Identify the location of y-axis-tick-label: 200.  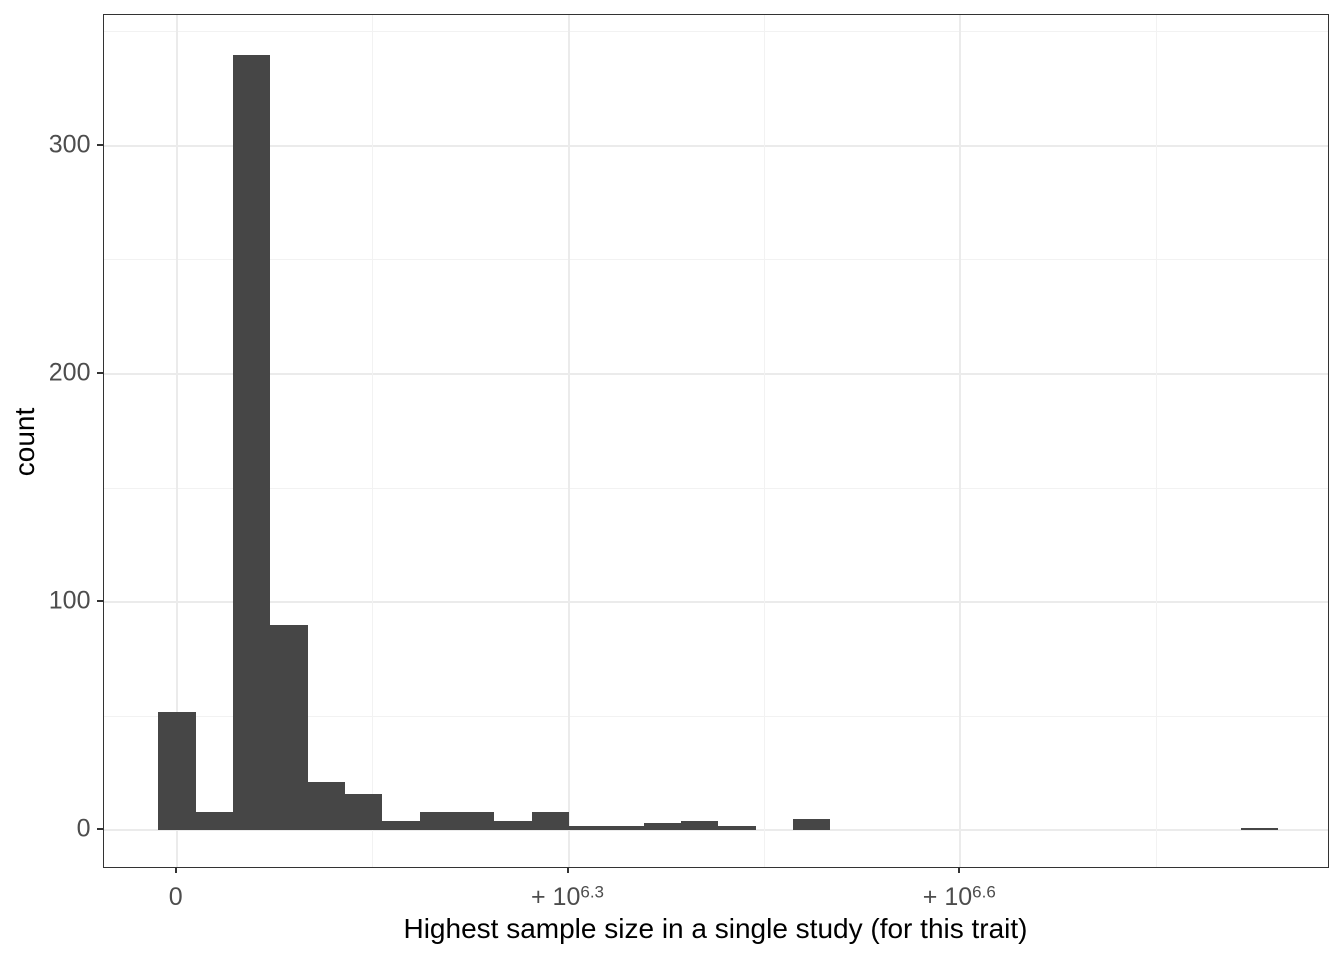
(69, 372).